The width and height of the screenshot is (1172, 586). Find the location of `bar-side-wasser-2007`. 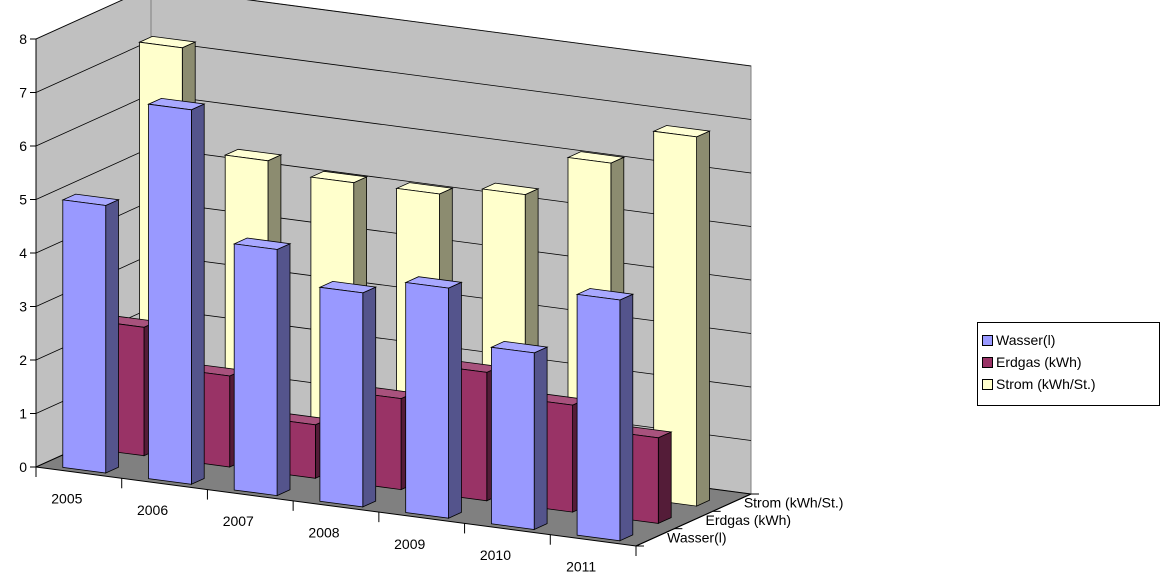

bar-side-wasser-2007 is located at coordinates (283, 370).